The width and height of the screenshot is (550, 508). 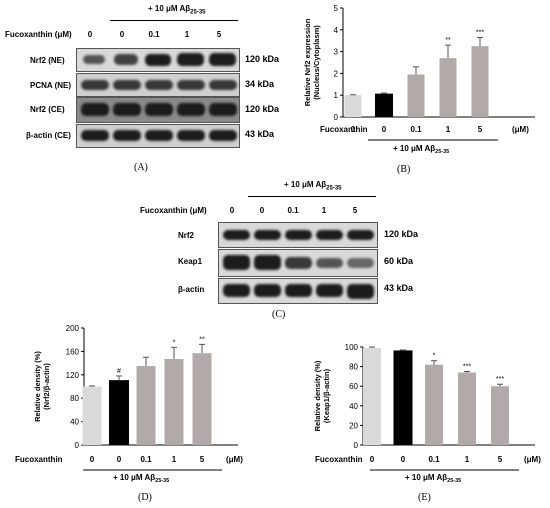 I want to click on panel-c-treatment-line, so click(x=312, y=196).